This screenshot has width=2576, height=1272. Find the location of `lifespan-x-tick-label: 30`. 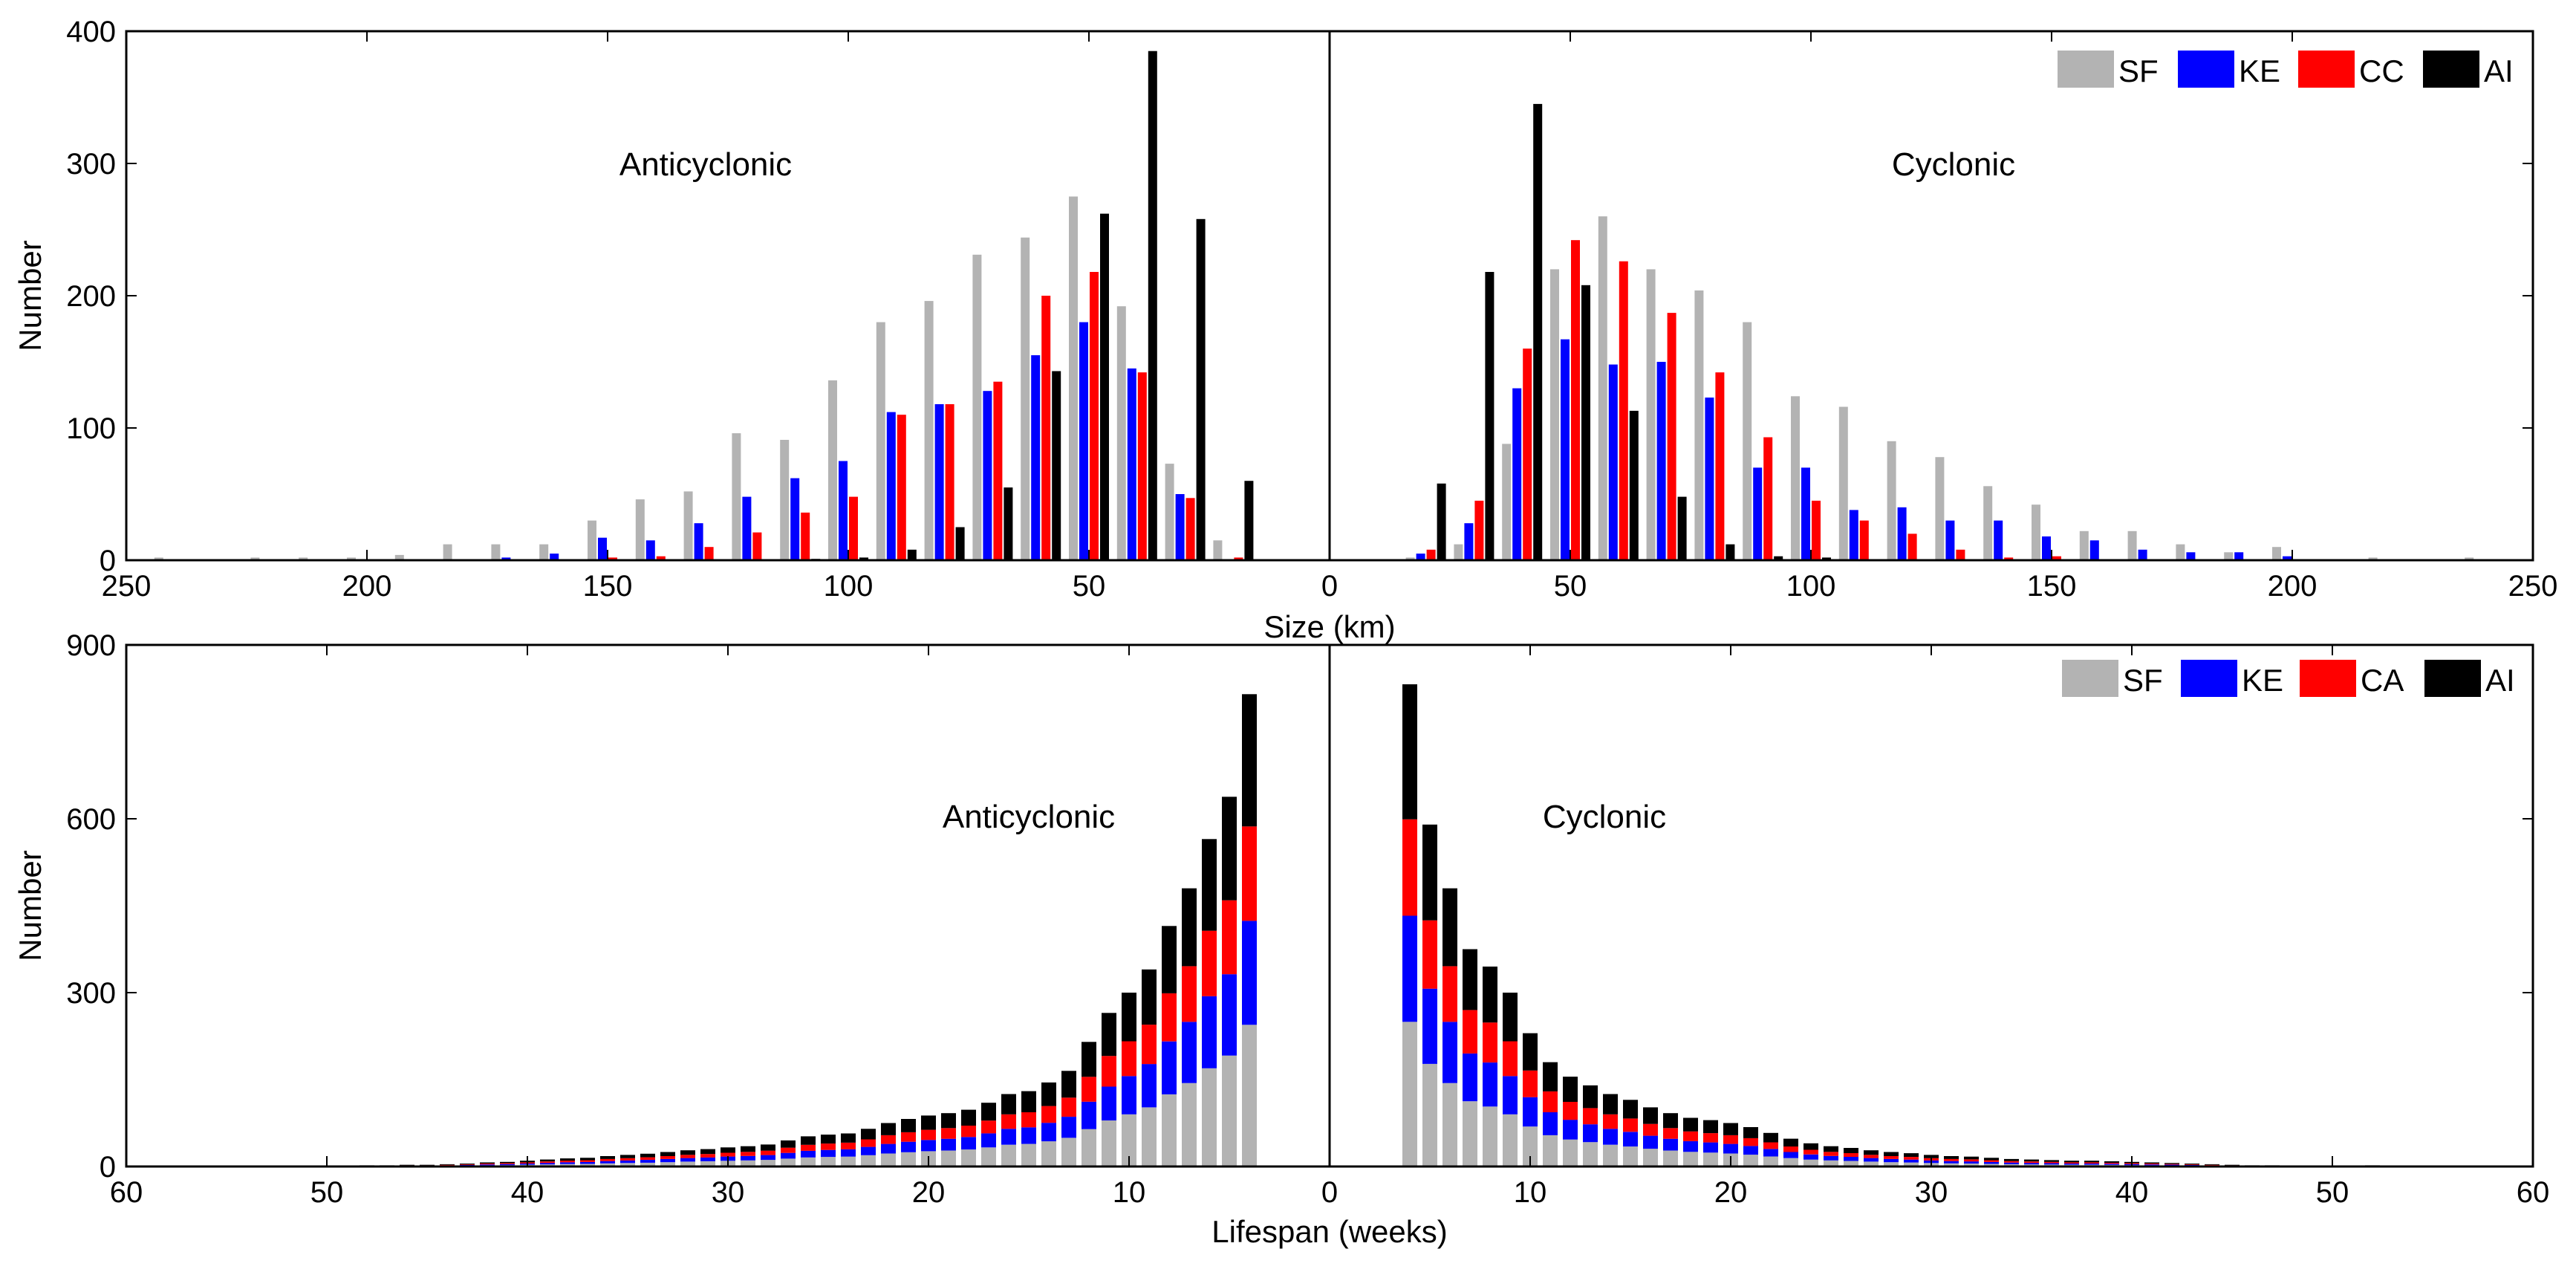

lifespan-x-tick-label: 30 is located at coordinates (1932, 1192).